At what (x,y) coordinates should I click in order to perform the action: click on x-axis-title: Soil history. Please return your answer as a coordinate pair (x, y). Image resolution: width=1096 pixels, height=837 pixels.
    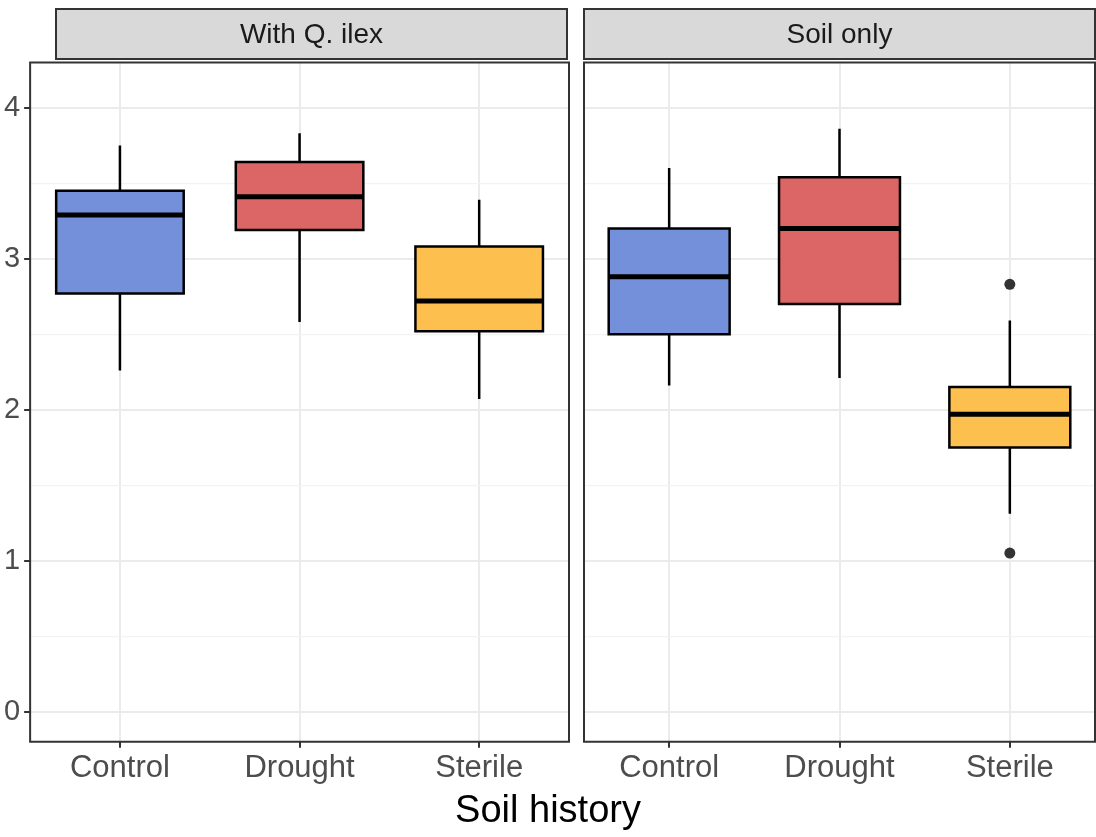
    Looking at the image, I should click on (548, 809).